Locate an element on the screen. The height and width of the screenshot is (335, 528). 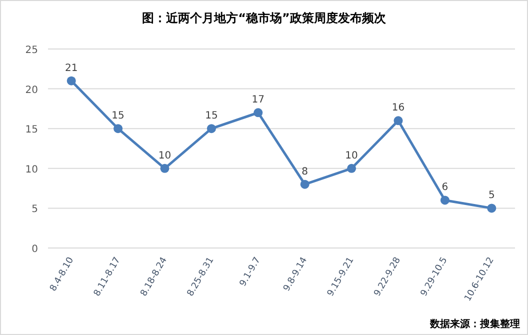
data-label: 6 is located at coordinates (445, 188).